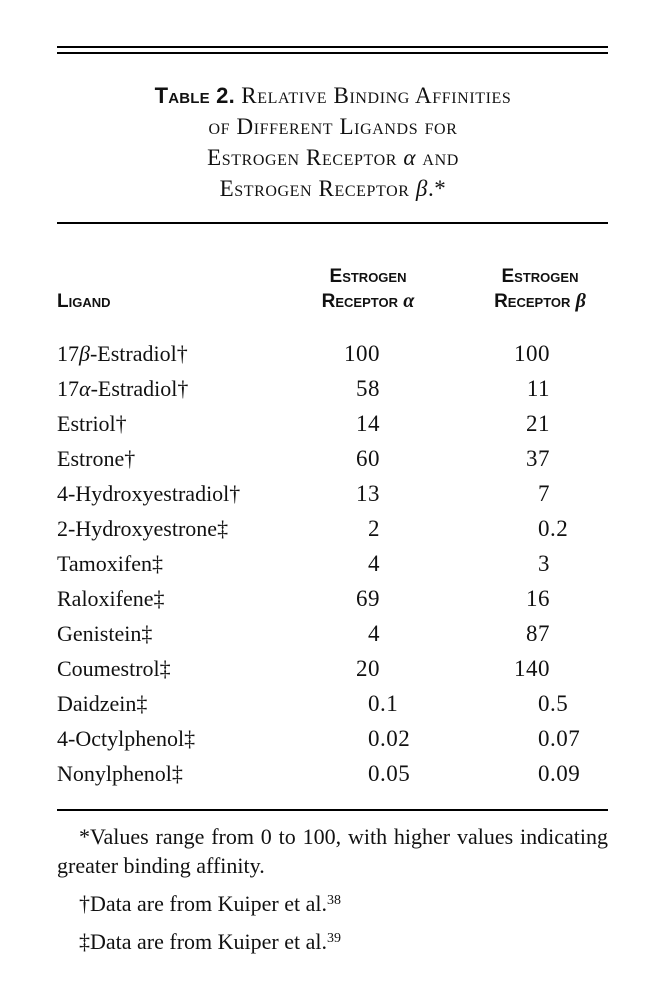  I want to click on er-alpha-value-frac: .02, so click(395, 738).